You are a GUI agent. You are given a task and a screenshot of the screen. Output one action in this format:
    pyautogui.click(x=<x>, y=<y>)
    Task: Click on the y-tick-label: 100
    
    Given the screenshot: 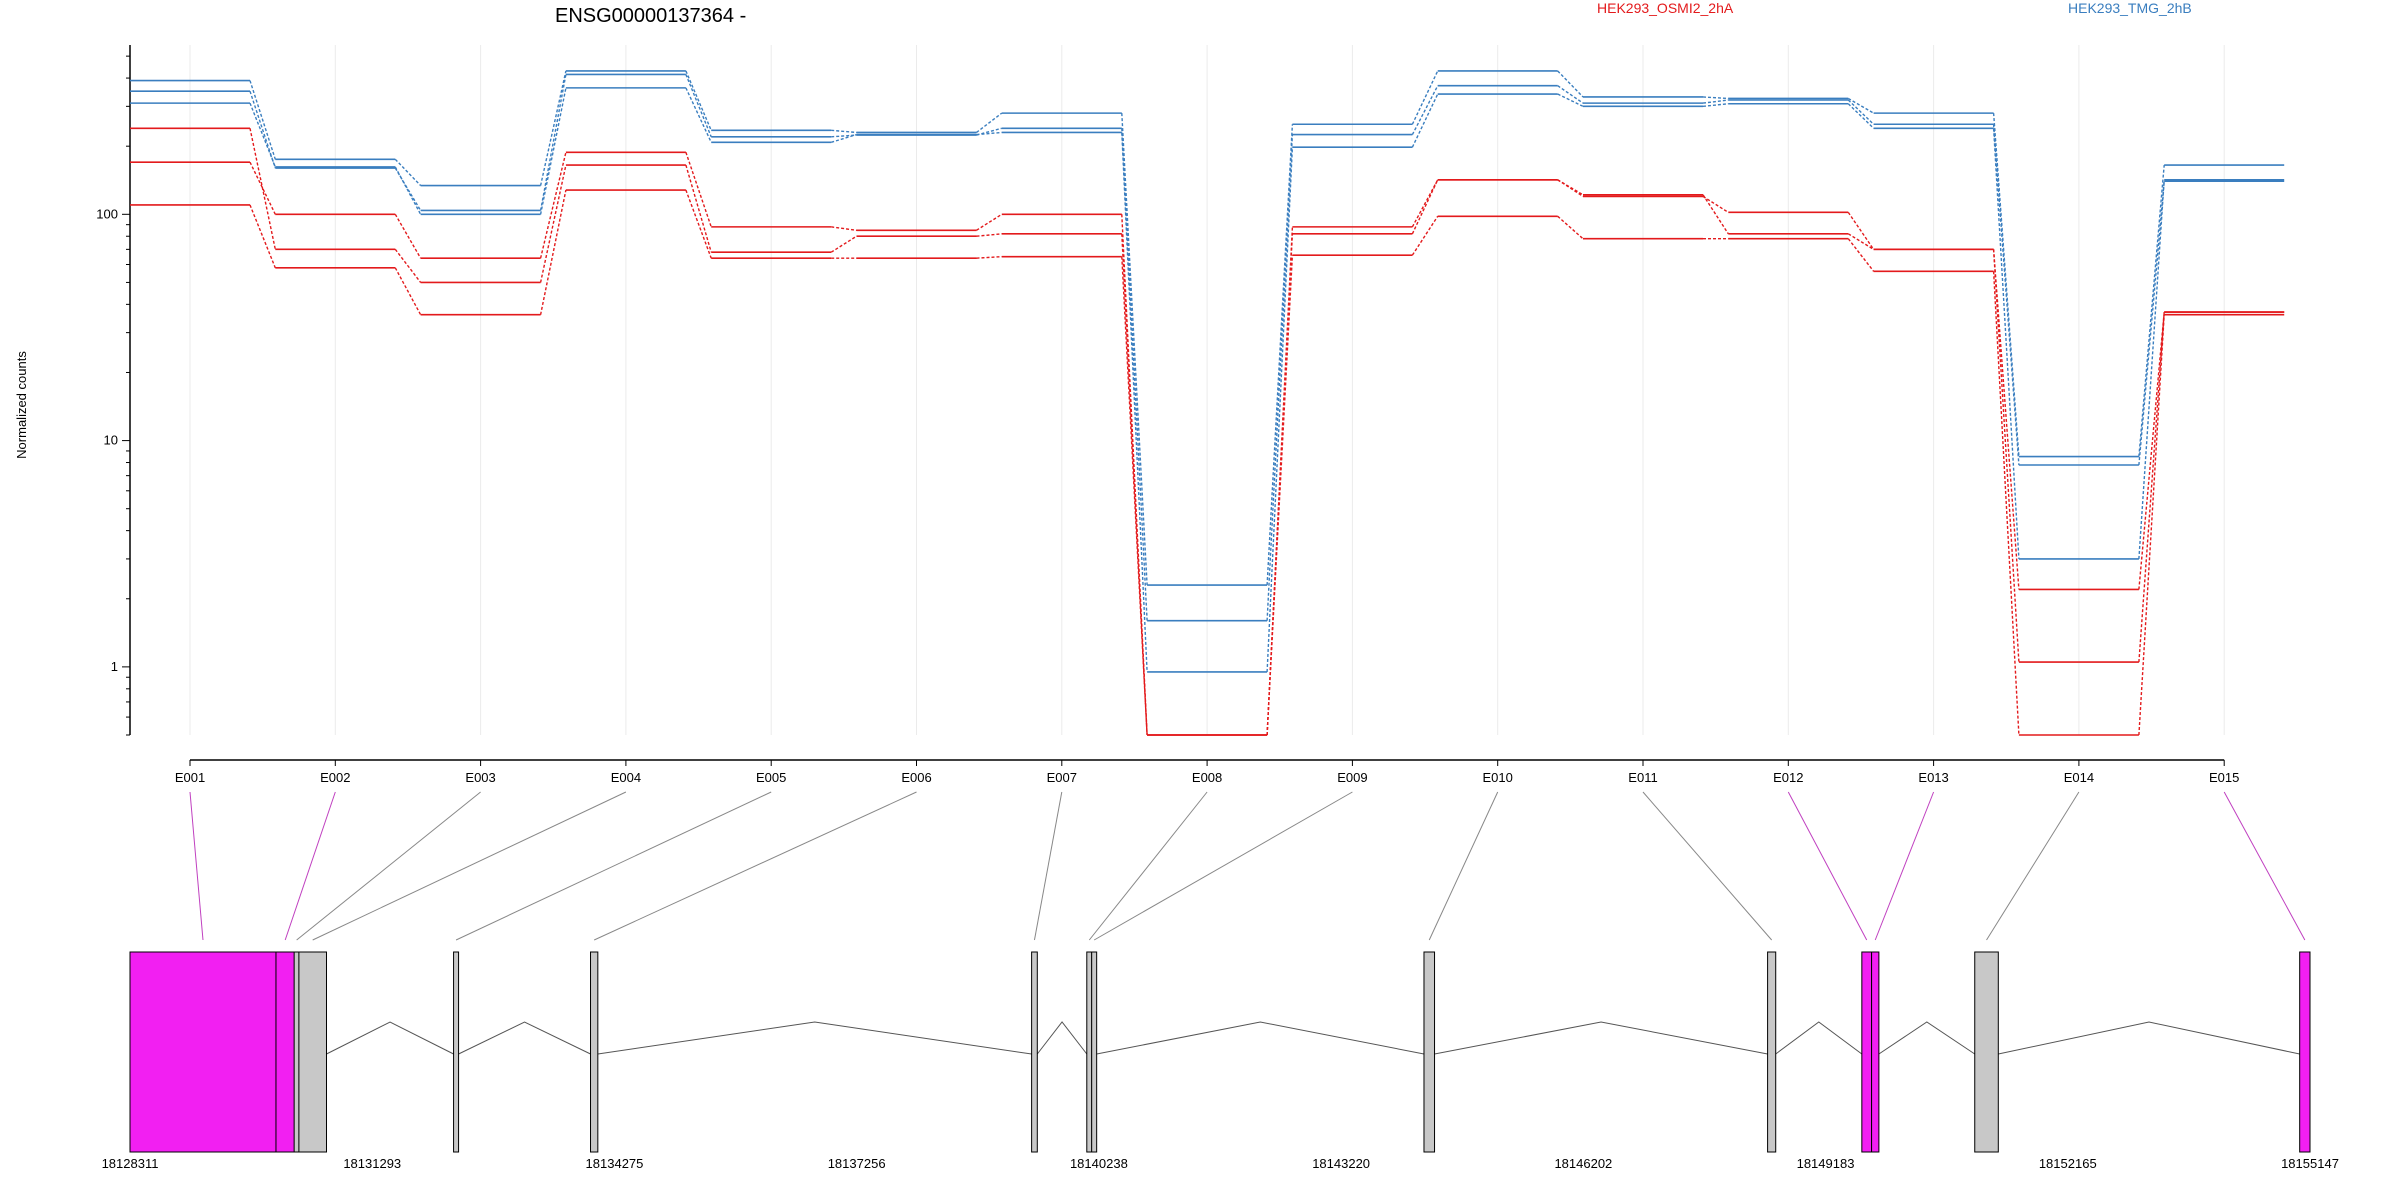 What is the action you would take?
    pyautogui.click(x=107, y=213)
    